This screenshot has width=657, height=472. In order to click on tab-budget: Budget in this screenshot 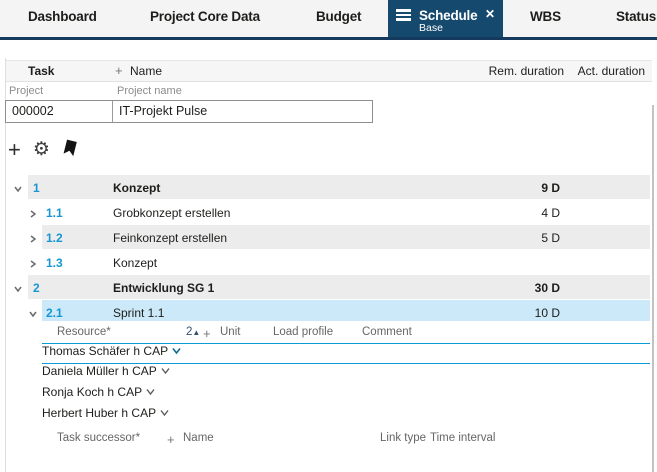, I will do `click(339, 16)`.